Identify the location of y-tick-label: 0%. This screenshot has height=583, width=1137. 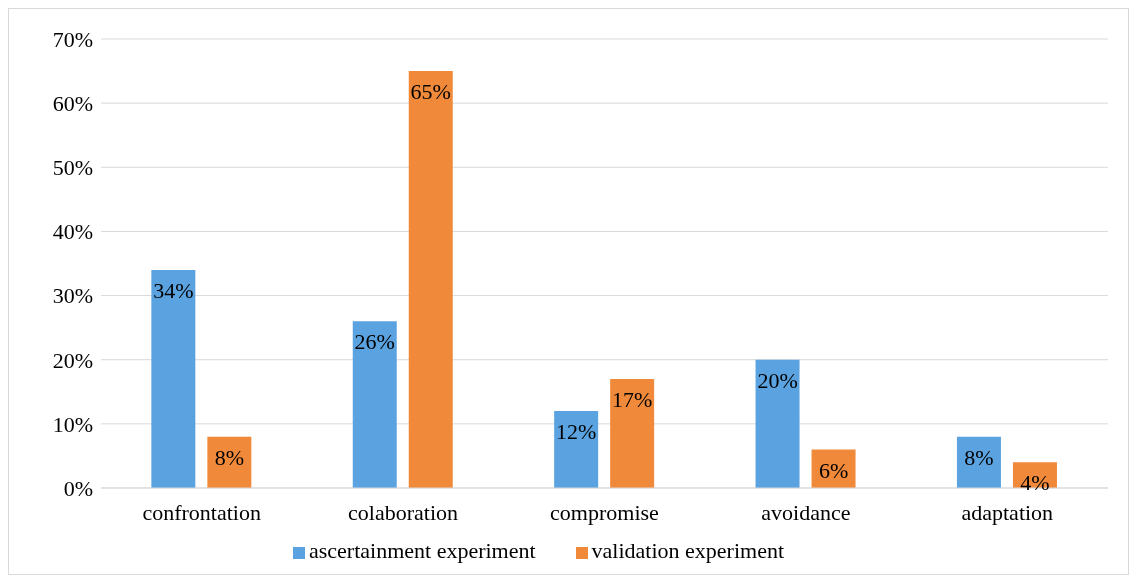
(78, 488).